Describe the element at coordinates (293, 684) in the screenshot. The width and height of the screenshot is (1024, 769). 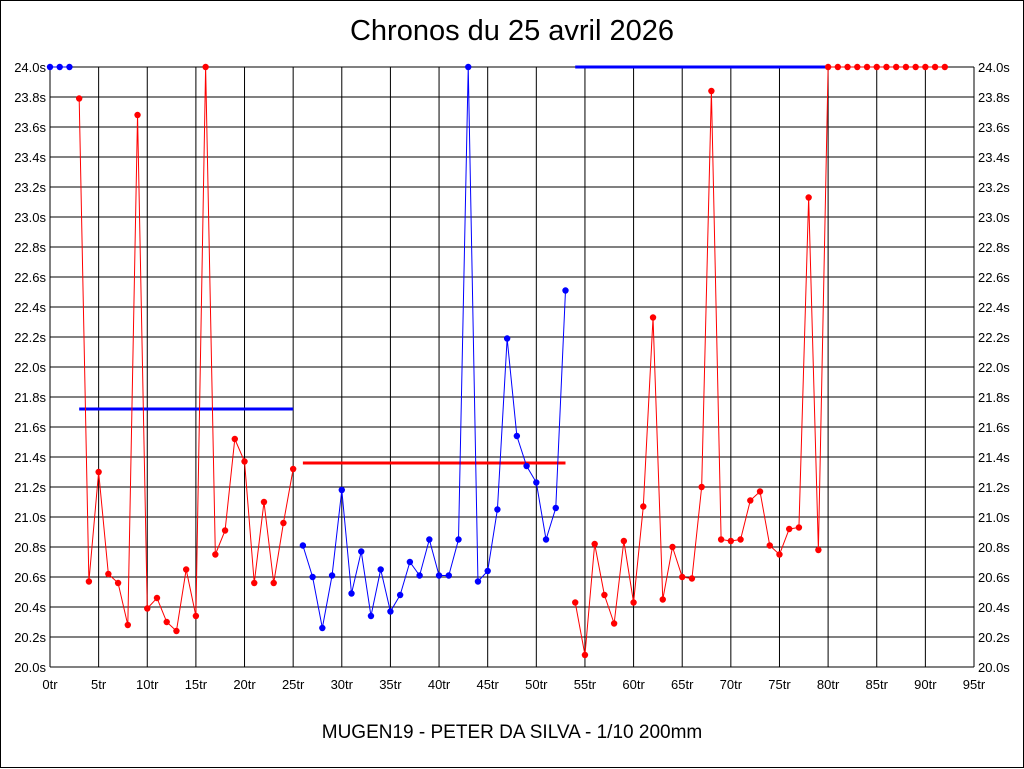
I see `x-tick-label: 25tr` at that location.